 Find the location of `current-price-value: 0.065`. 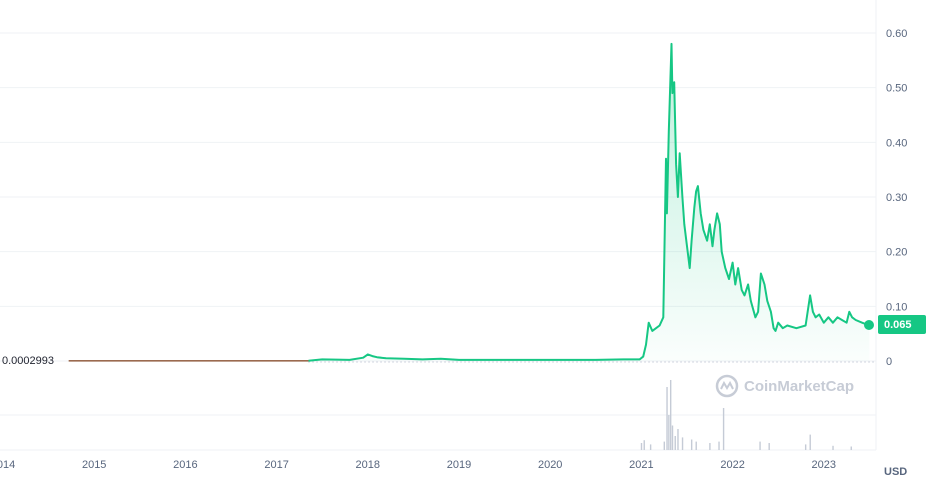

current-price-value: 0.065 is located at coordinates (898, 325).